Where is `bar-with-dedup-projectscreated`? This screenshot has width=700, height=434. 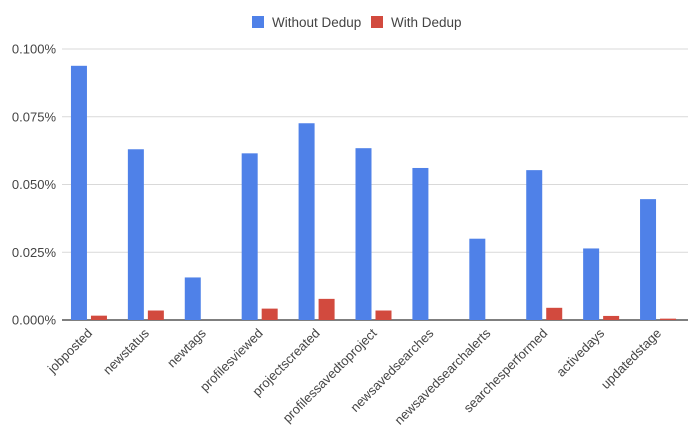
bar-with-dedup-projectscreated is located at coordinates (326, 309).